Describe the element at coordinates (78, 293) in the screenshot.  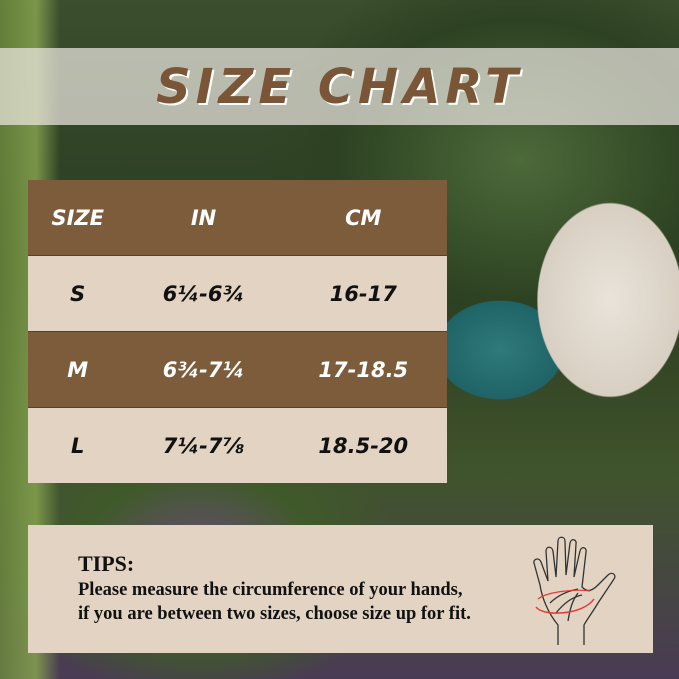
I see `size-cell: S` at that location.